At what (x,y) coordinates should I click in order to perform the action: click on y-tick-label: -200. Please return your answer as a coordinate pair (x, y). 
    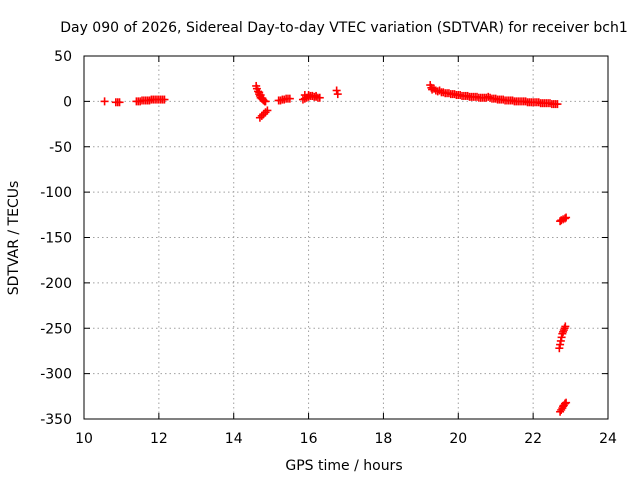
    Looking at the image, I should click on (56, 284).